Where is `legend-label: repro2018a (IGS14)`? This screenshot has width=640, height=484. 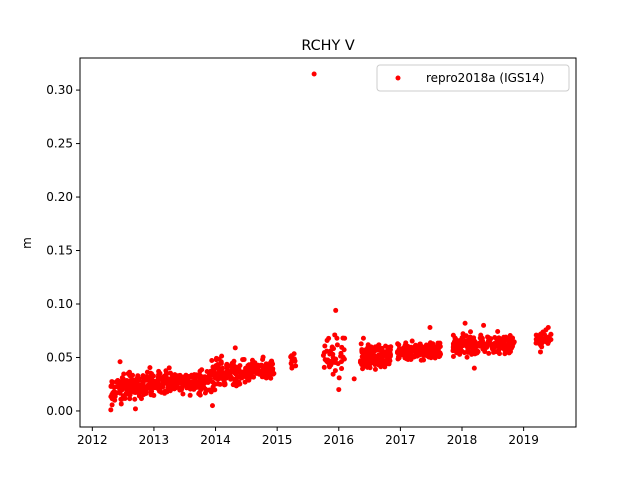 legend-label: repro2018a (IGS14) is located at coordinates (485, 78).